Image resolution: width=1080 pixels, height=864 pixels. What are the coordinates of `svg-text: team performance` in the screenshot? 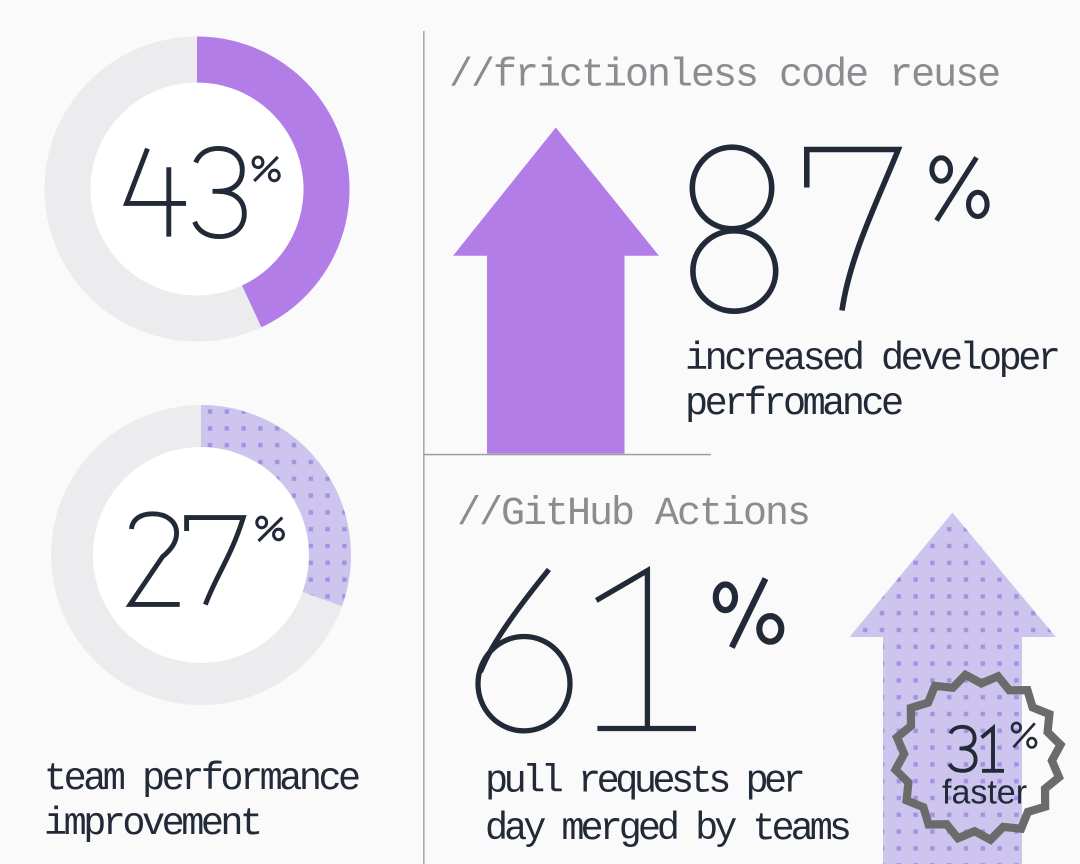 It's located at (201, 779).